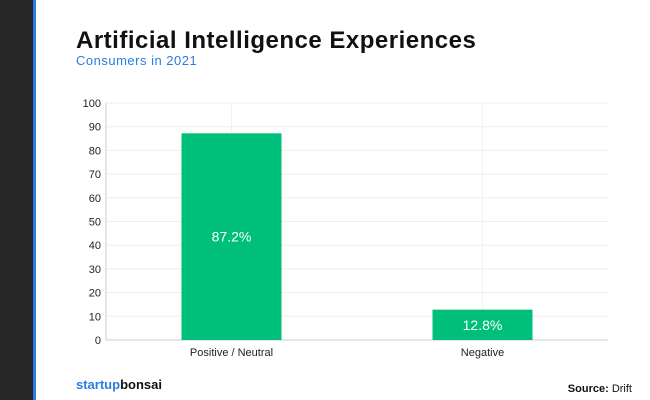 The width and height of the screenshot is (650, 400). Describe the element at coordinates (95, 223) in the screenshot. I see `y-tick-label: 50` at that location.